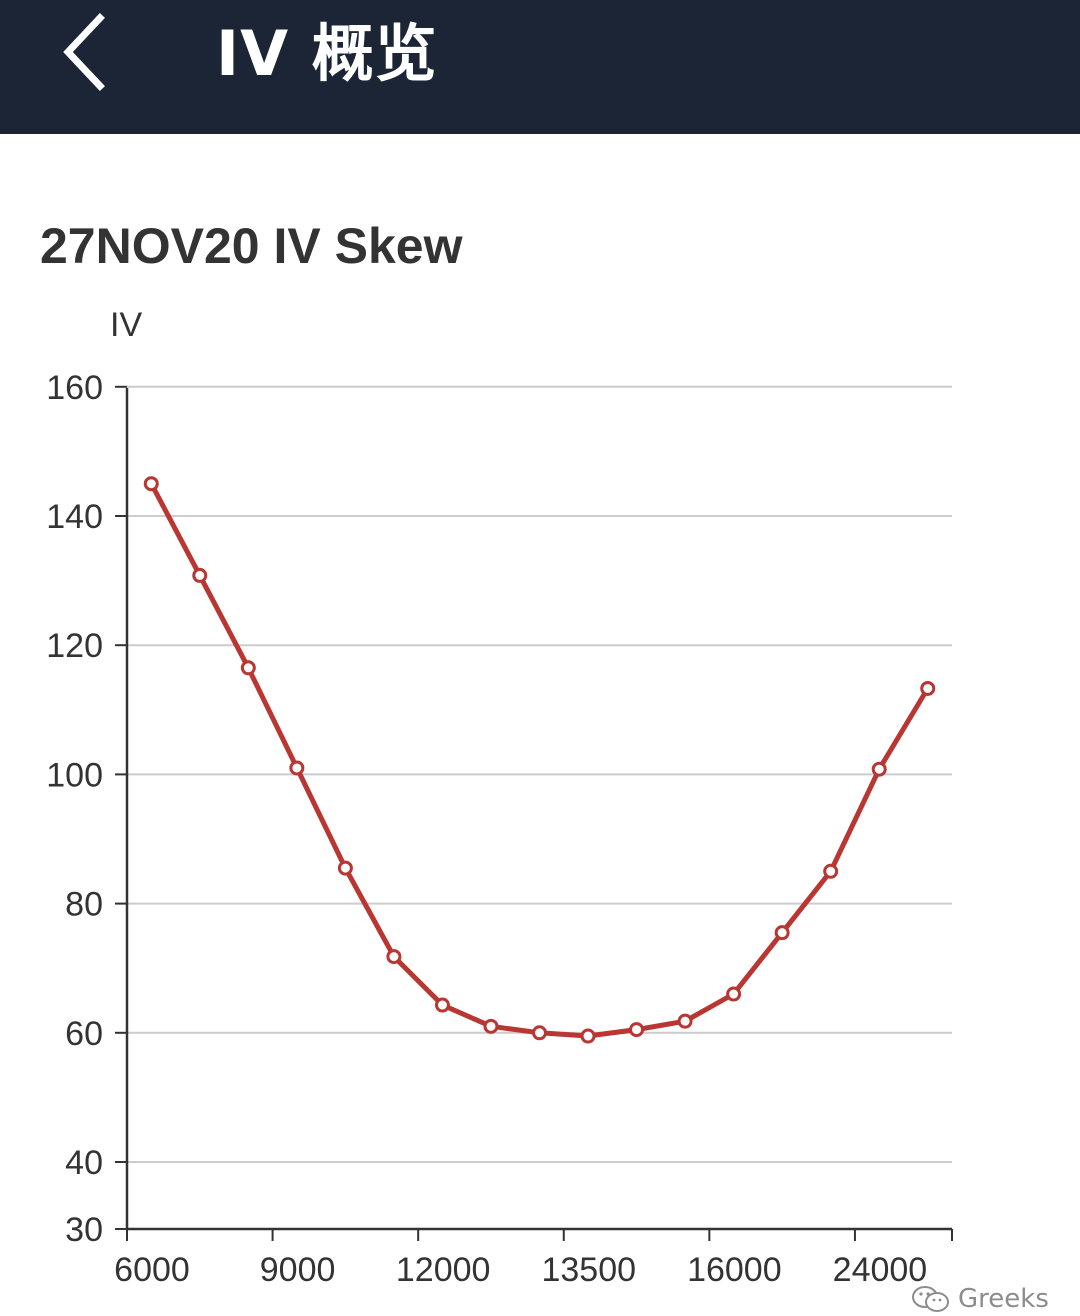  Describe the element at coordinates (298, 1270) in the screenshot. I see `x-tick-label: 9000` at that location.